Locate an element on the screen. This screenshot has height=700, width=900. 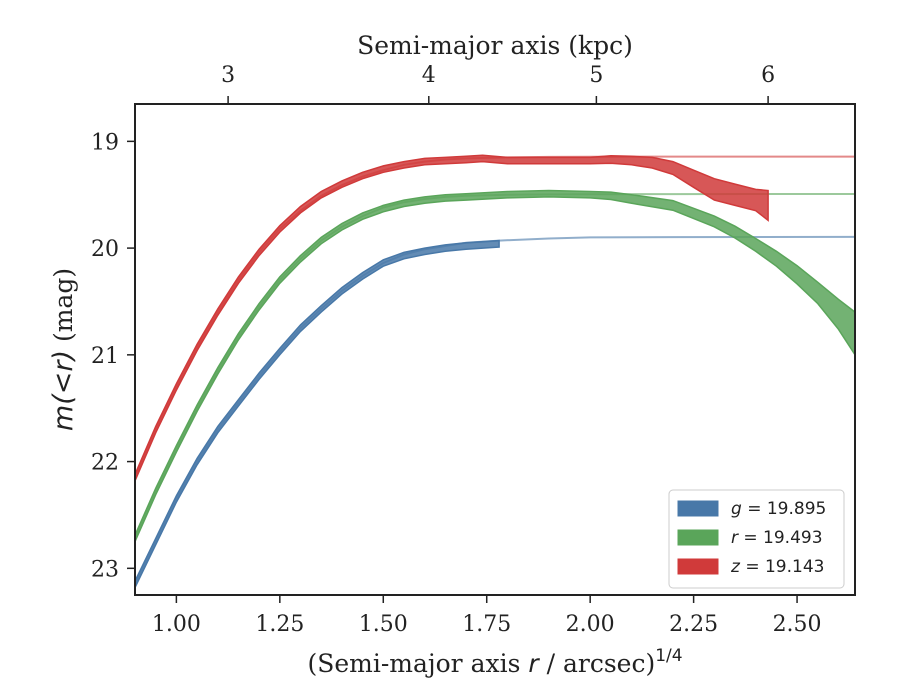
x-tick-label: 2.25 is located at coordinates (693, 624).